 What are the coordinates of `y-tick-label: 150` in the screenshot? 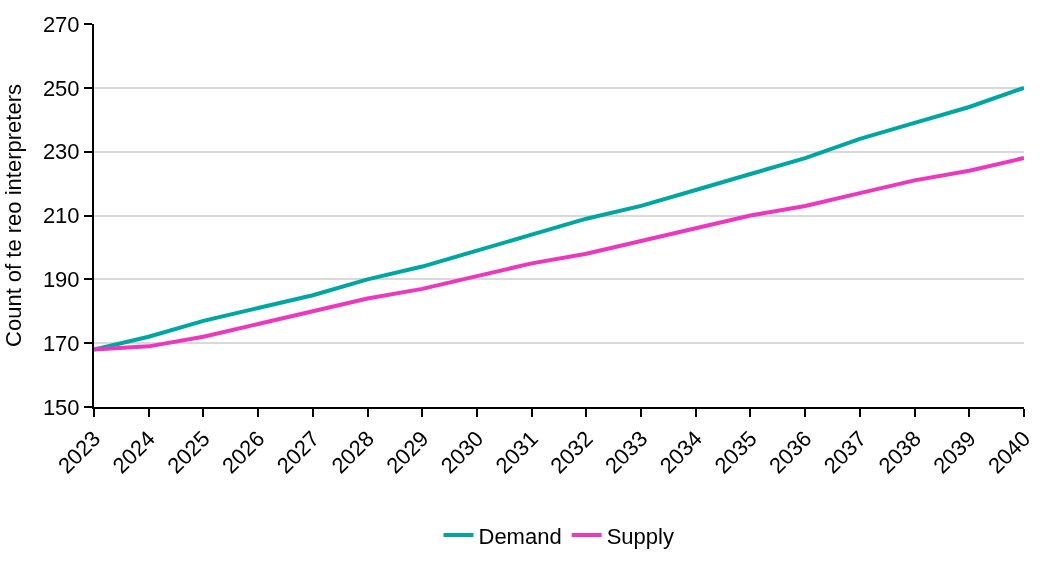 It's located at (61, 407).